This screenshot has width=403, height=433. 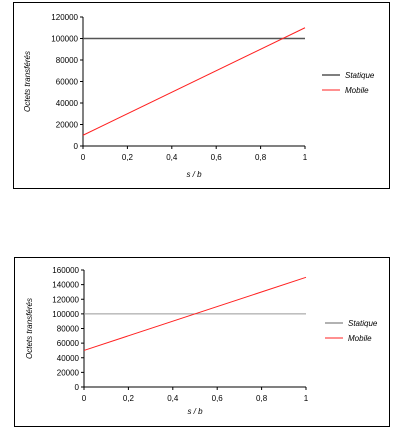 I want to click on y-tick-label: 160000, so click(x=65, y=270).